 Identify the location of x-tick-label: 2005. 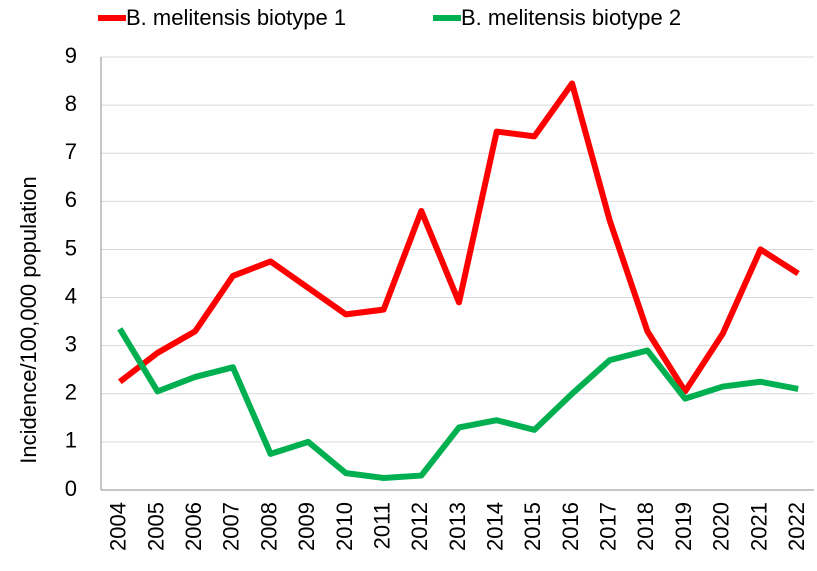
(155, 526).